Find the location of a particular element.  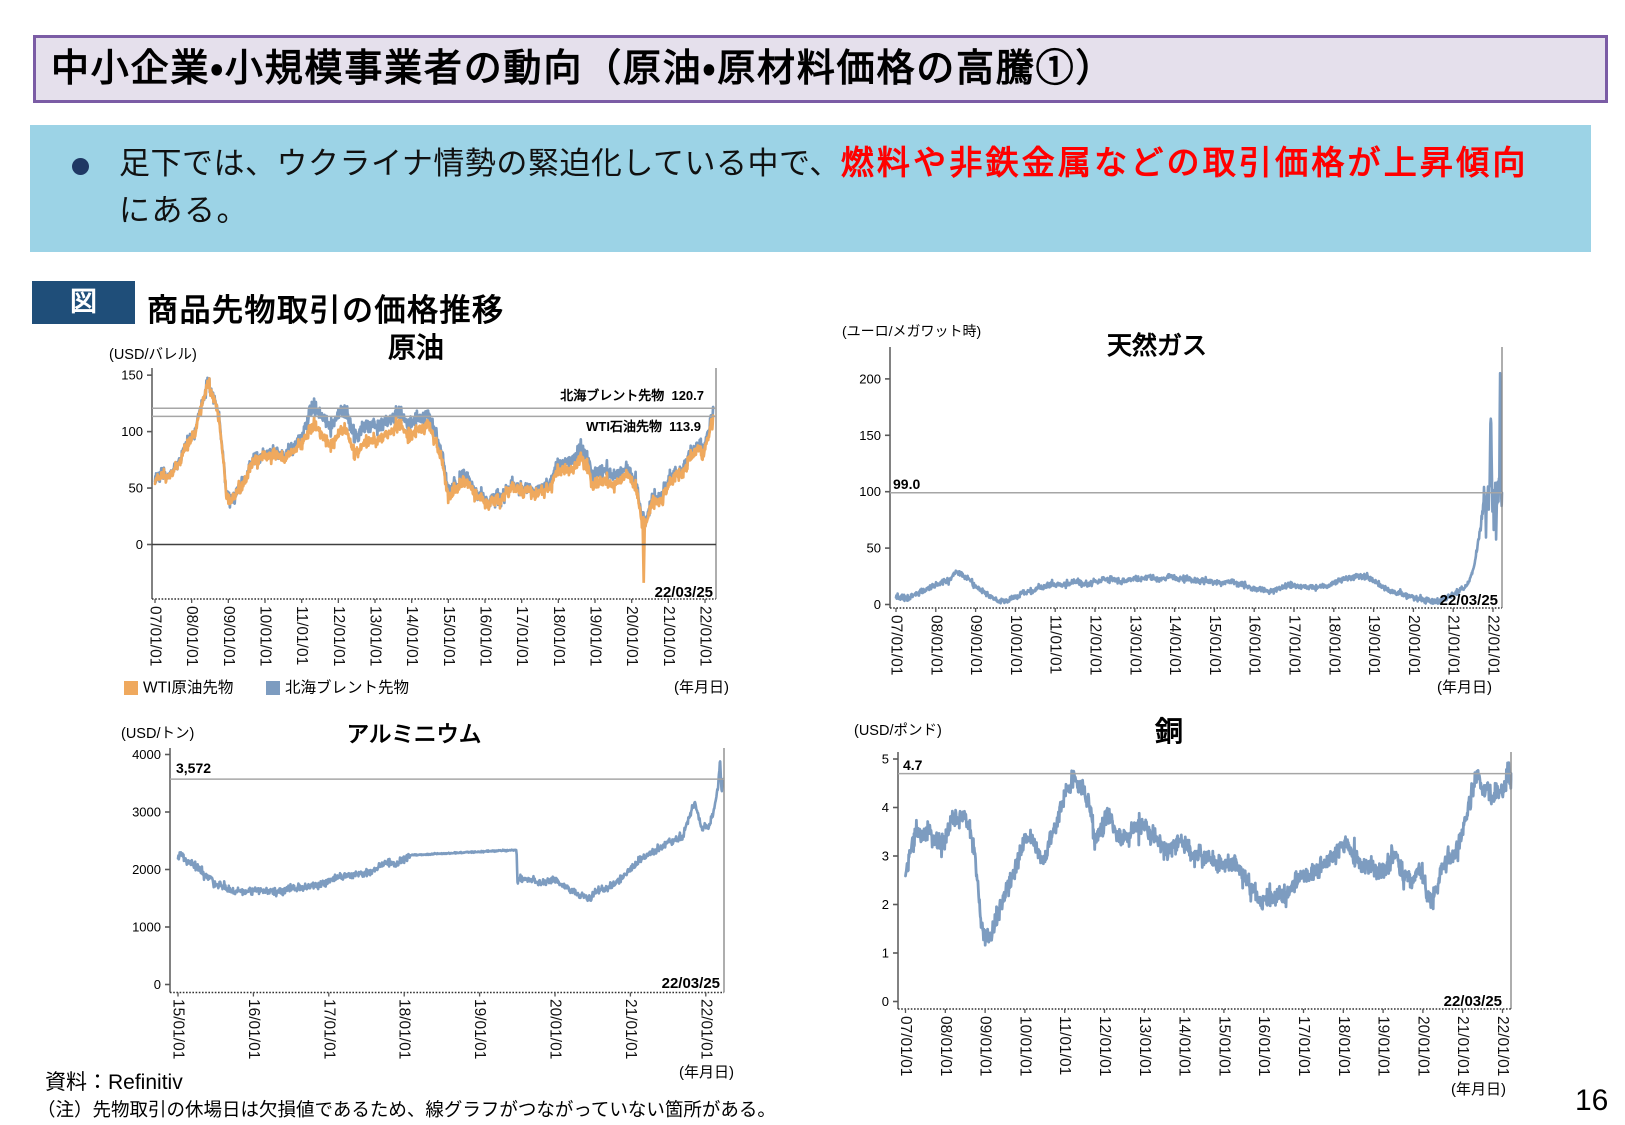

svg-text: 銅 is located at coordinates (1168, 731).